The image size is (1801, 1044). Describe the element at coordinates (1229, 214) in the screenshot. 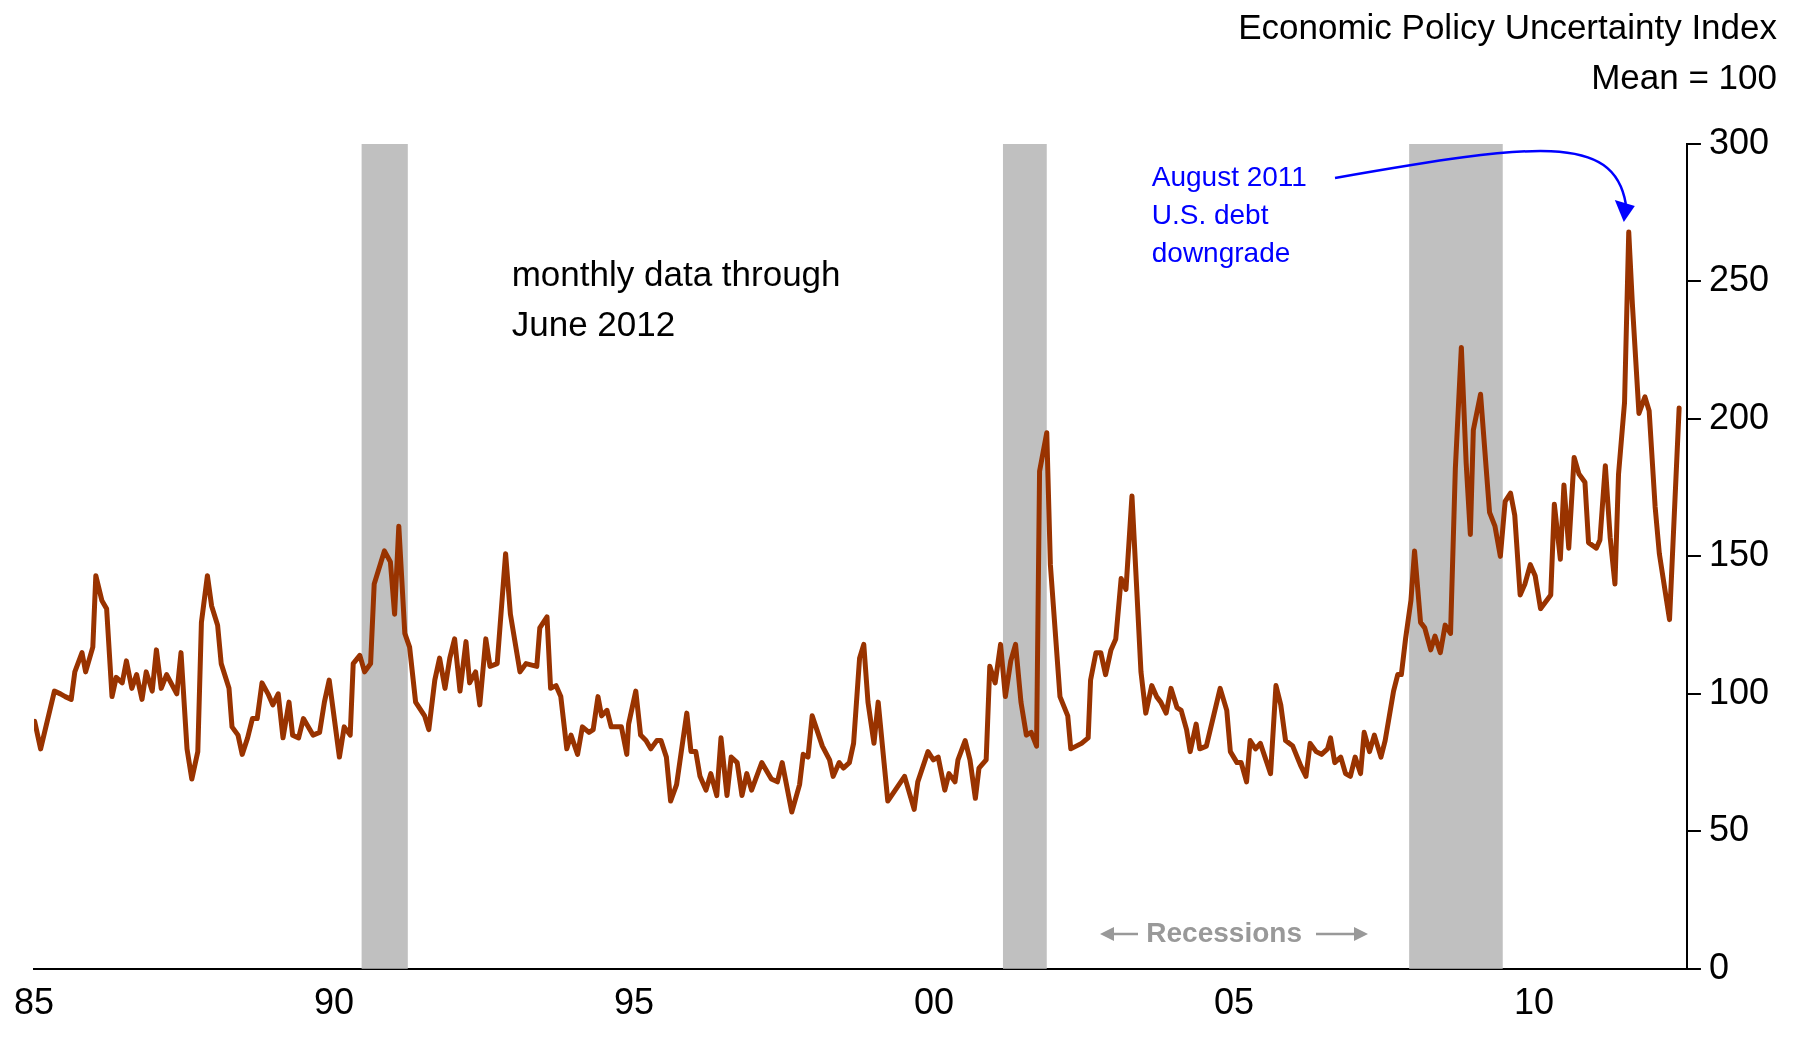

I see `annotation: August 2011 U.S. debt downgrade` at that location.